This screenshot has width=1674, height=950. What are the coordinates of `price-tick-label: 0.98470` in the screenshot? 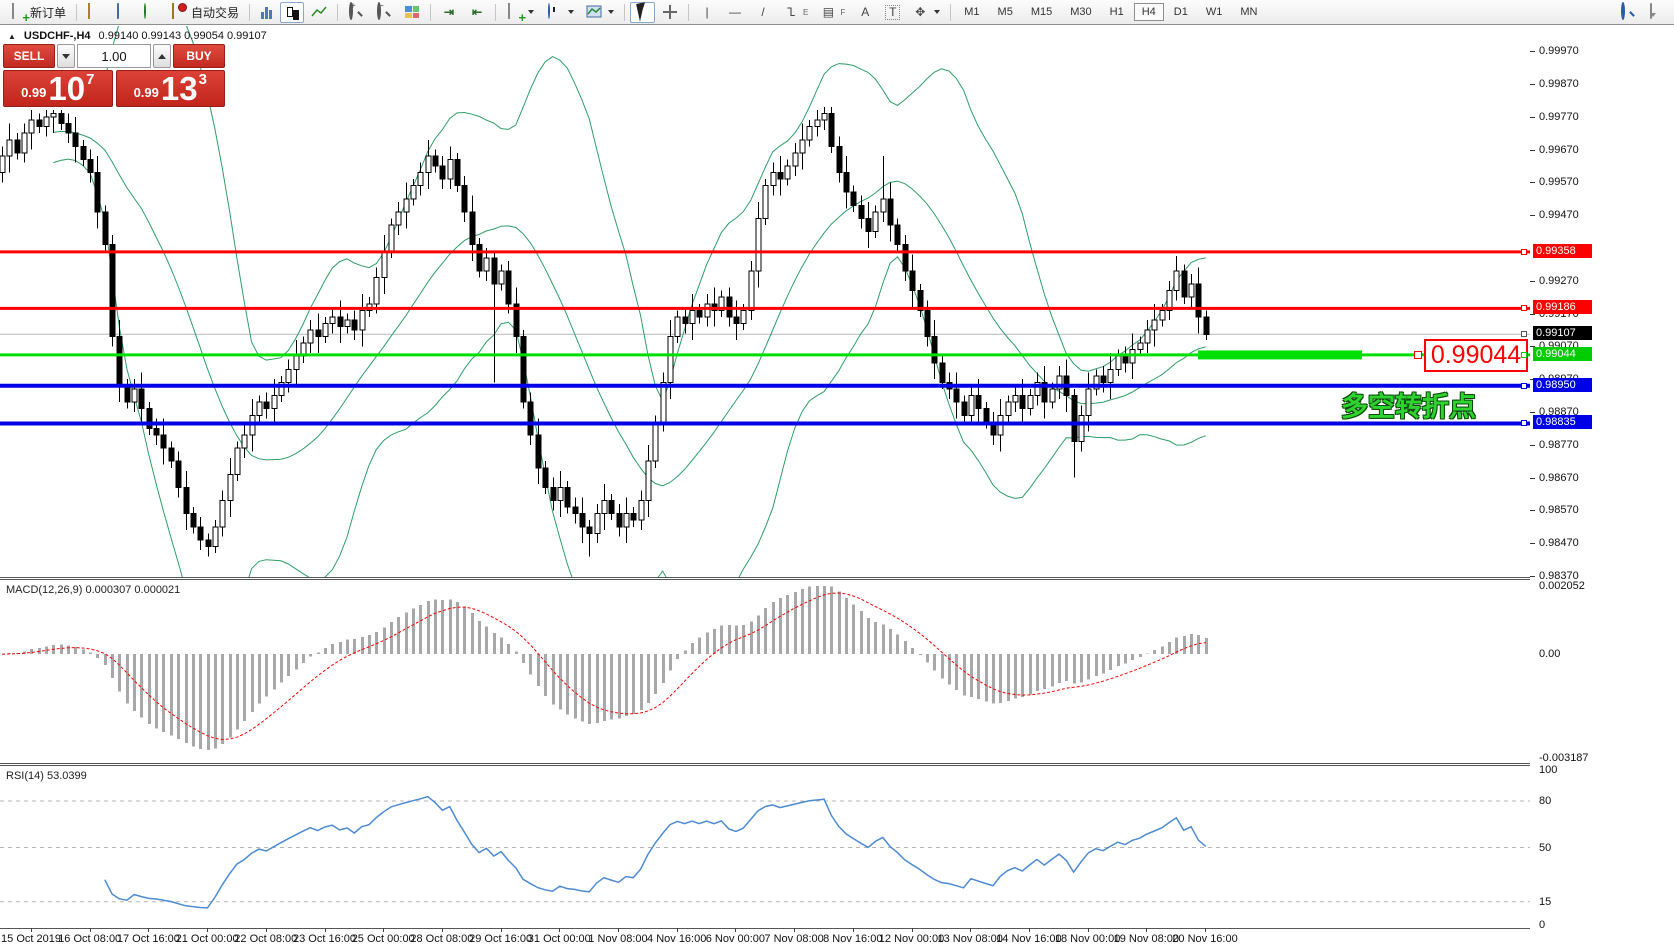 It's located at (1559, 543).